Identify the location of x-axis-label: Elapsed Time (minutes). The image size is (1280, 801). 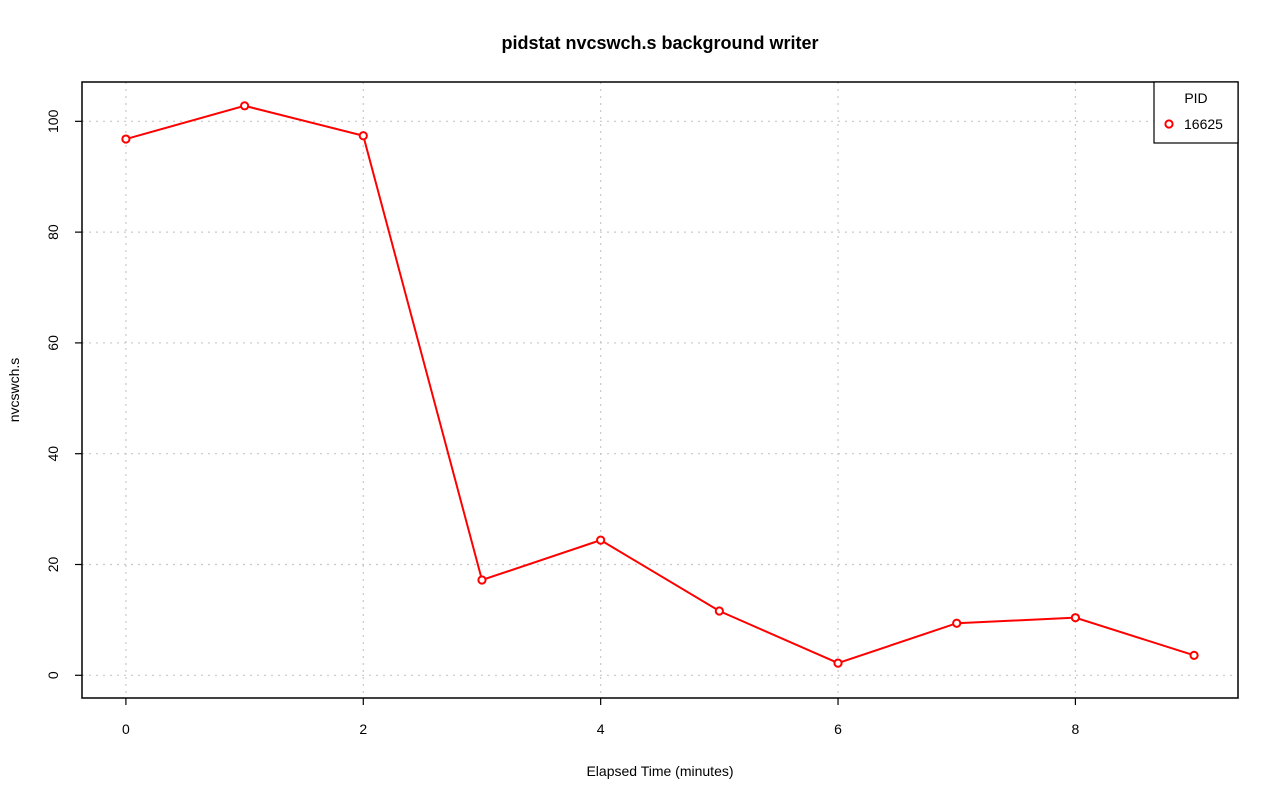
(659, 771).